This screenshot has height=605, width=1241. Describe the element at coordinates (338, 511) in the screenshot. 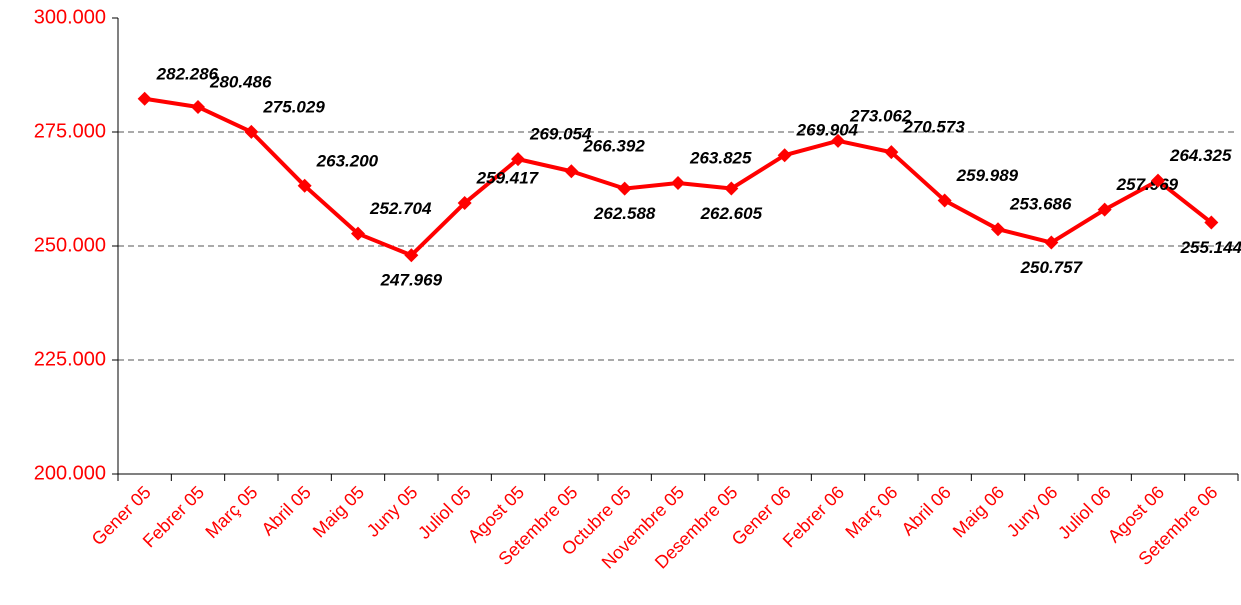

I see `x-tick-label: Maig 05` at that location.